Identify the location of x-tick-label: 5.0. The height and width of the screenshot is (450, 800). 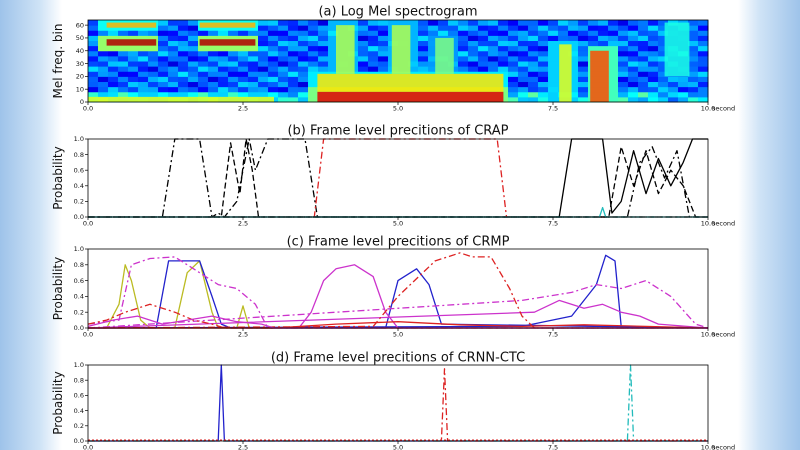
(398, 109).